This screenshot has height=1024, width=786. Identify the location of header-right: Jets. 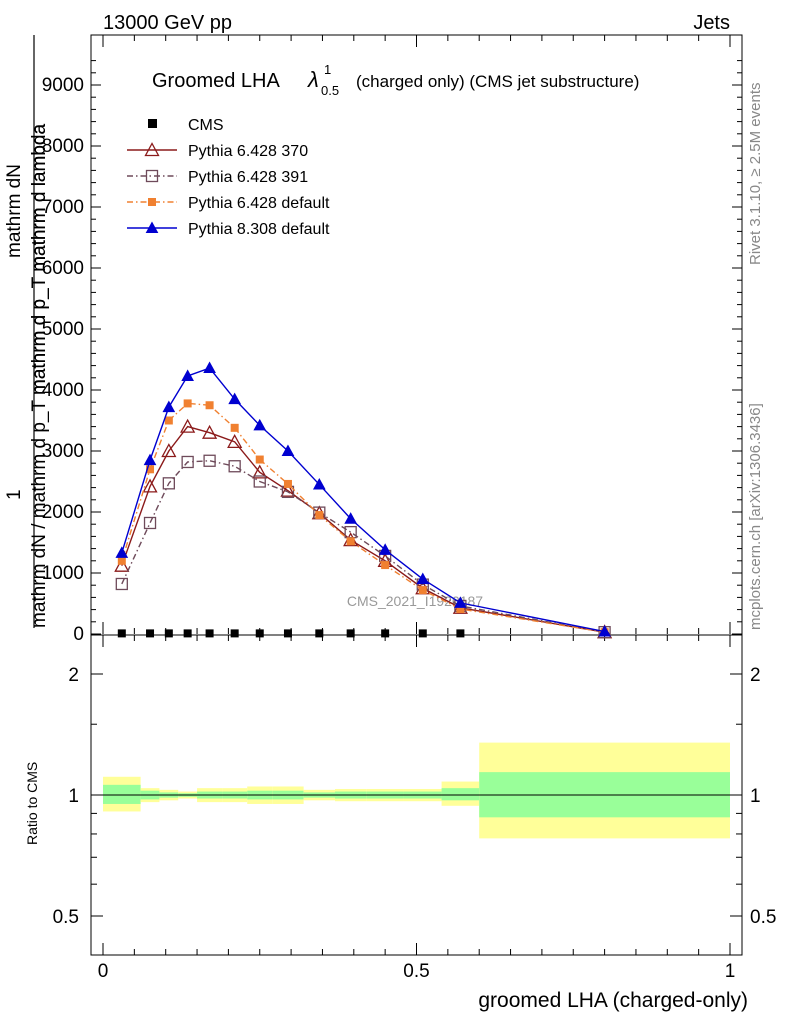
(711, 23).